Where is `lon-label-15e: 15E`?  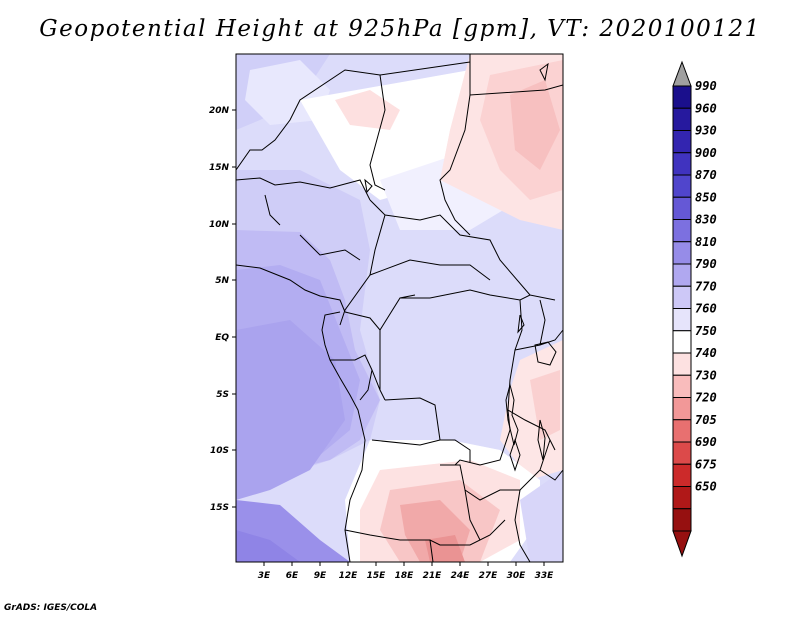
lon-label-15e: 15E is located at coordinates (377, 576).